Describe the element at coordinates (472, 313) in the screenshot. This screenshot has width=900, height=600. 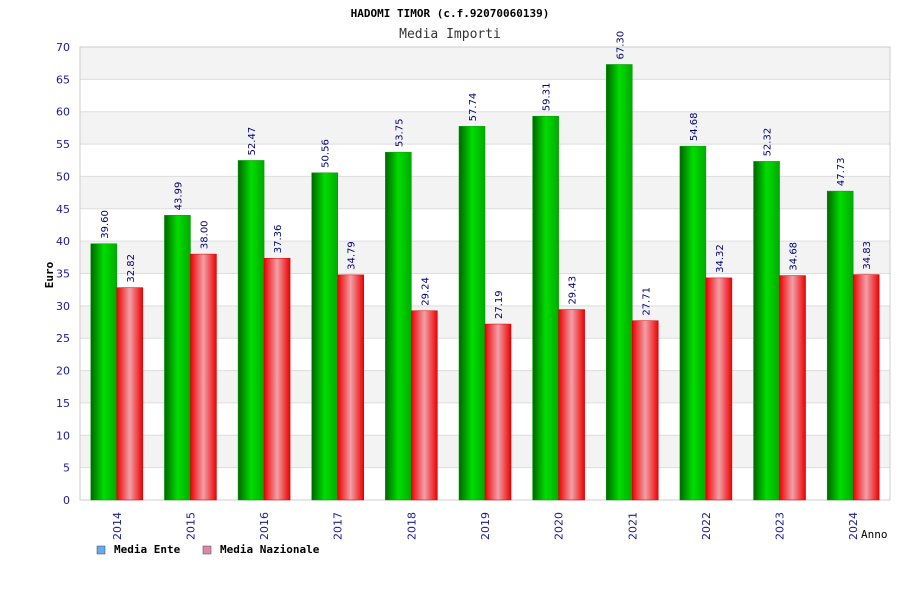
I see `bar-media-ente-2019` at that location.